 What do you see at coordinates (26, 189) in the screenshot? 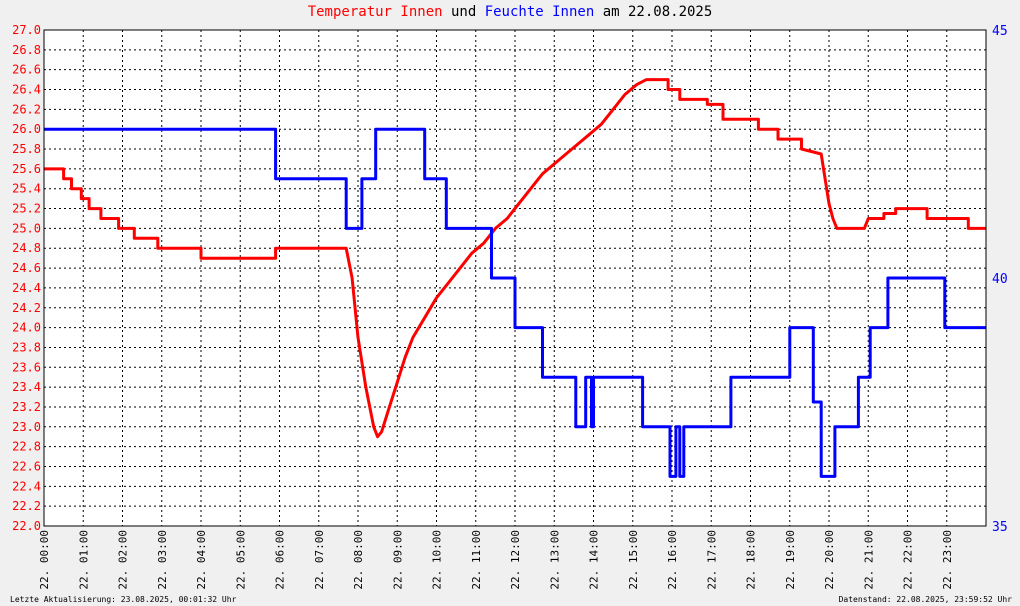
I see `y-left-tick-label: 25.4` at bounding box center [26, 189].